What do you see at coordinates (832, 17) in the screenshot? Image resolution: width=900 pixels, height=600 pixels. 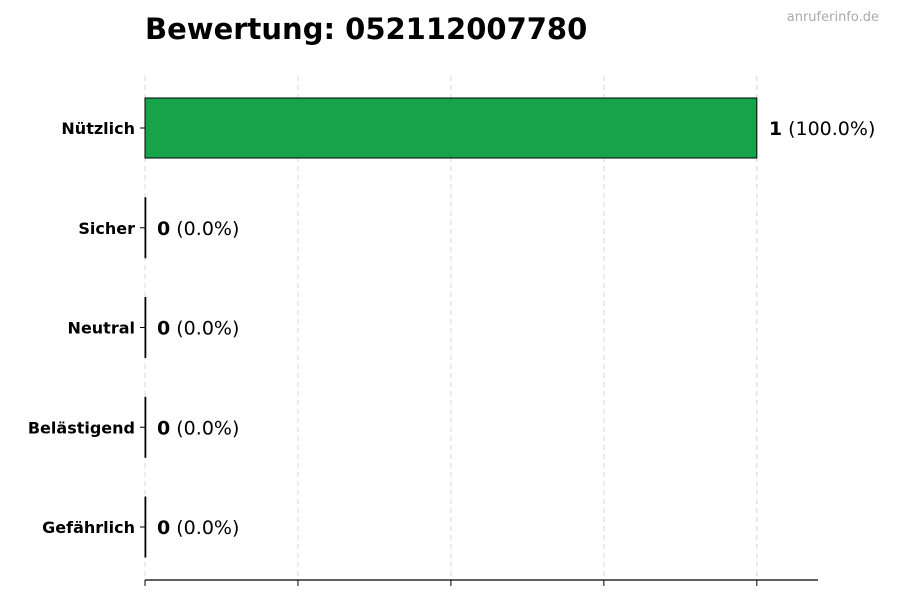 I see `watermark: anruferinfo.de` at bounding box center [832, 17].